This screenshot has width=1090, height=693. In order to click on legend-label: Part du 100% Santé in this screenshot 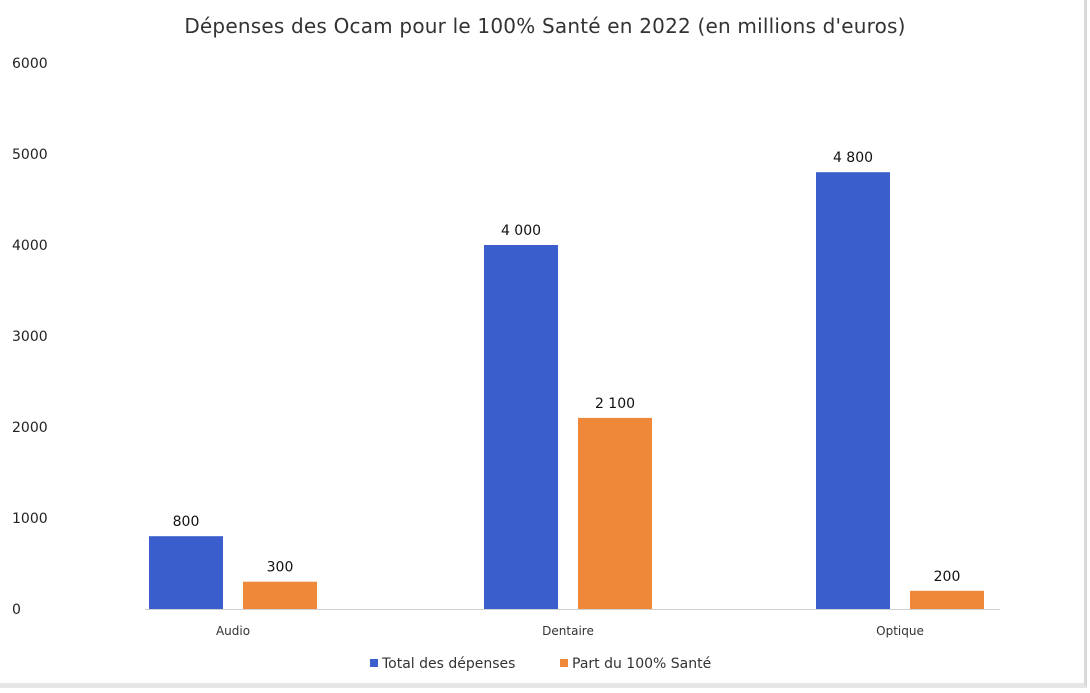, I will do `click(641, 664)`.